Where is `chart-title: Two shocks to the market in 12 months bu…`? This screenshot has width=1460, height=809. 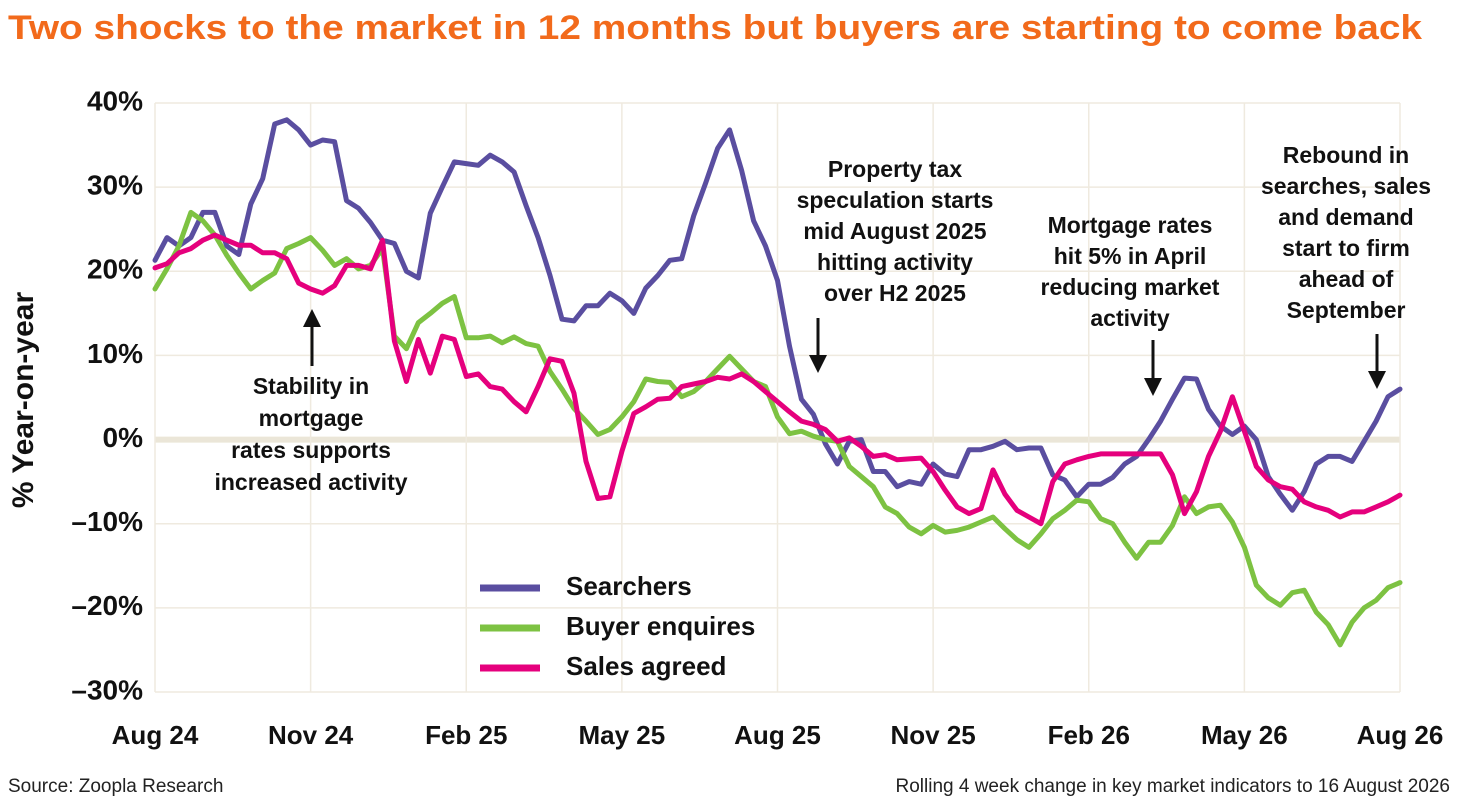
chart-title: Two shocks to the market in 12 months bu… is located at coordinates (715, 28).